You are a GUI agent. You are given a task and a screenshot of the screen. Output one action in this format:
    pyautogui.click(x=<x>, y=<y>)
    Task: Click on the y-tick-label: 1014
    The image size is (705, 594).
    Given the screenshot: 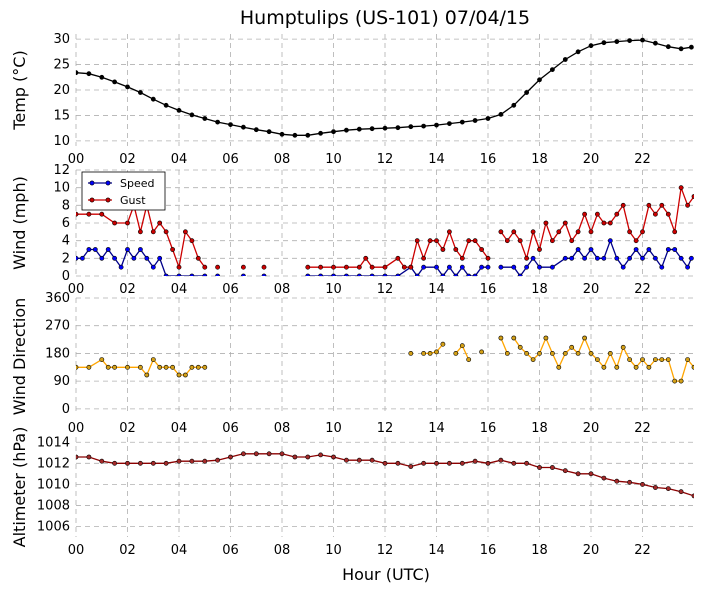 What is the action you would take?
    pyautogui.click(x=53, y=442)
    